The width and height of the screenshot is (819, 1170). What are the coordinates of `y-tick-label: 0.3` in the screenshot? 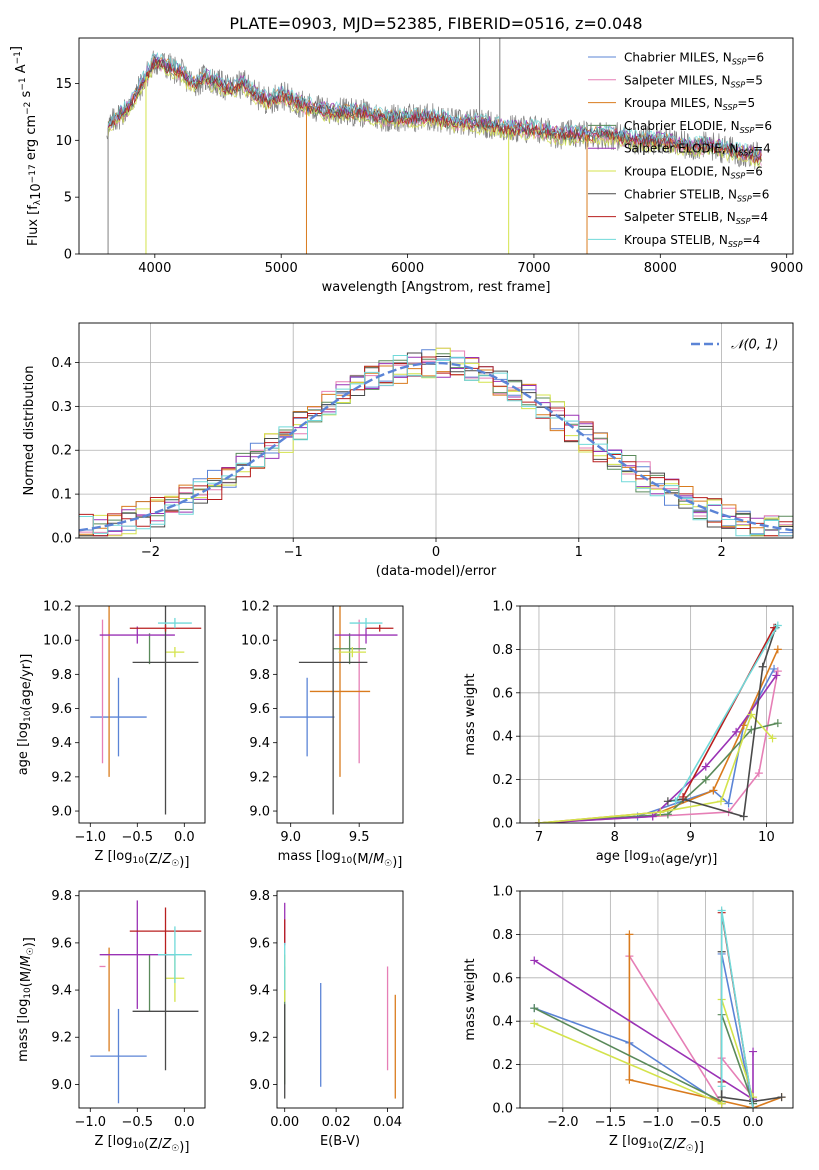 It's located at (61, 407).